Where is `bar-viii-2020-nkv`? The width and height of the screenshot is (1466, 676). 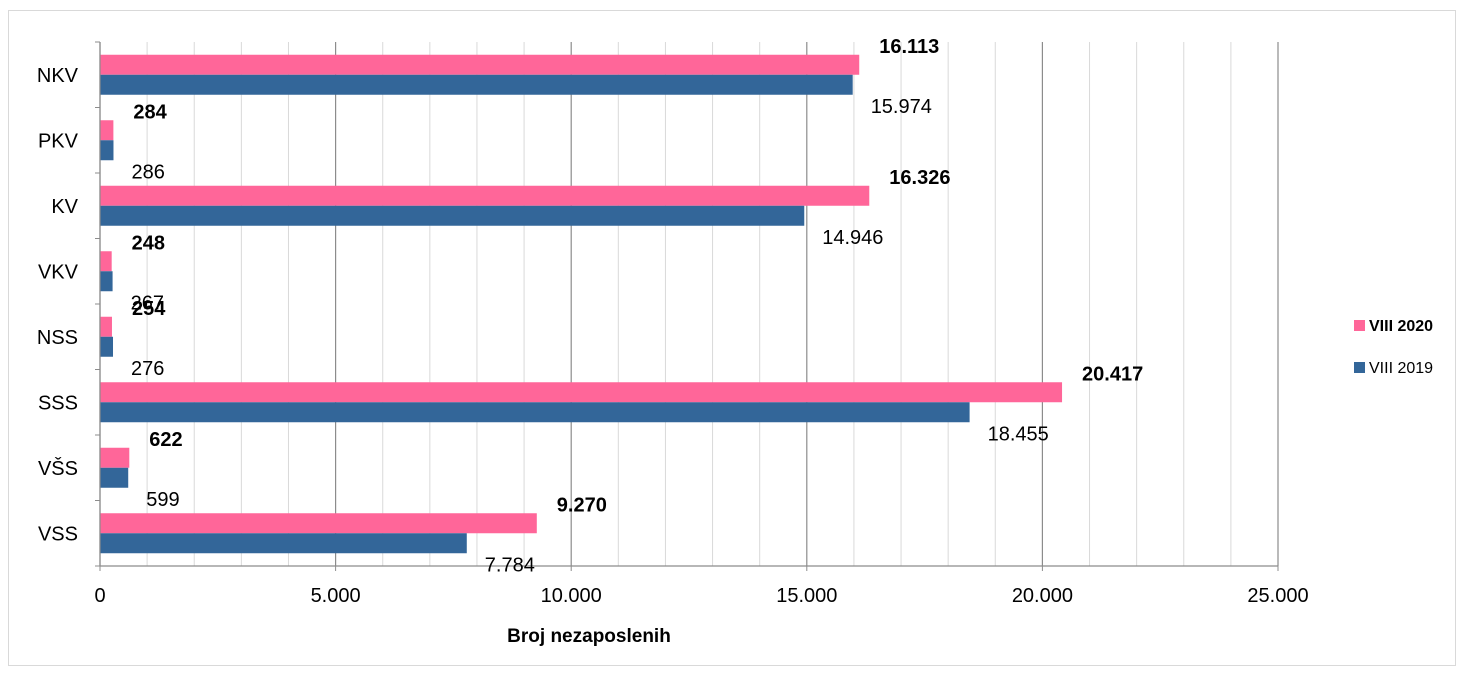
bar-viii-2020-nkv is located at coordinates (480, 64).